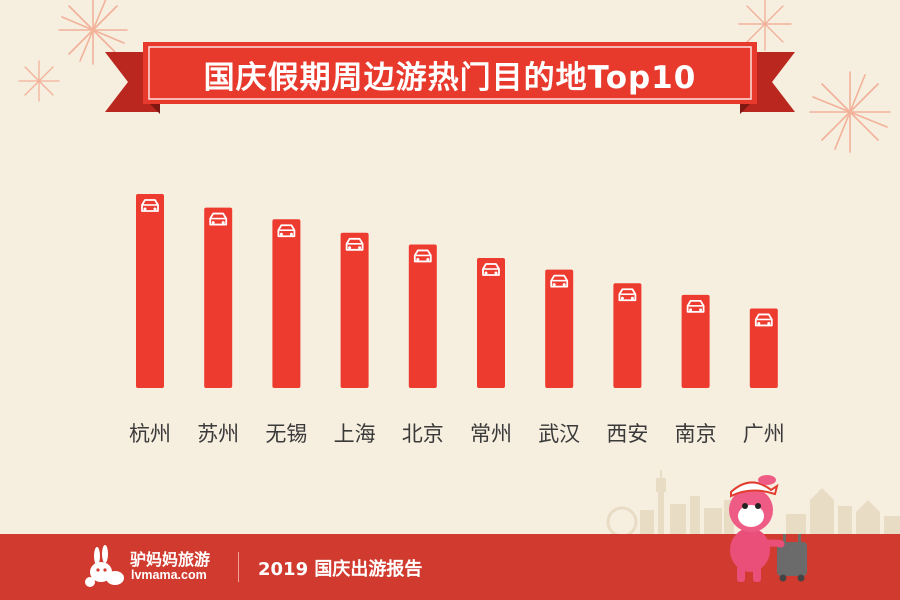  I want to click on firework-left-small, so click(39, 81).